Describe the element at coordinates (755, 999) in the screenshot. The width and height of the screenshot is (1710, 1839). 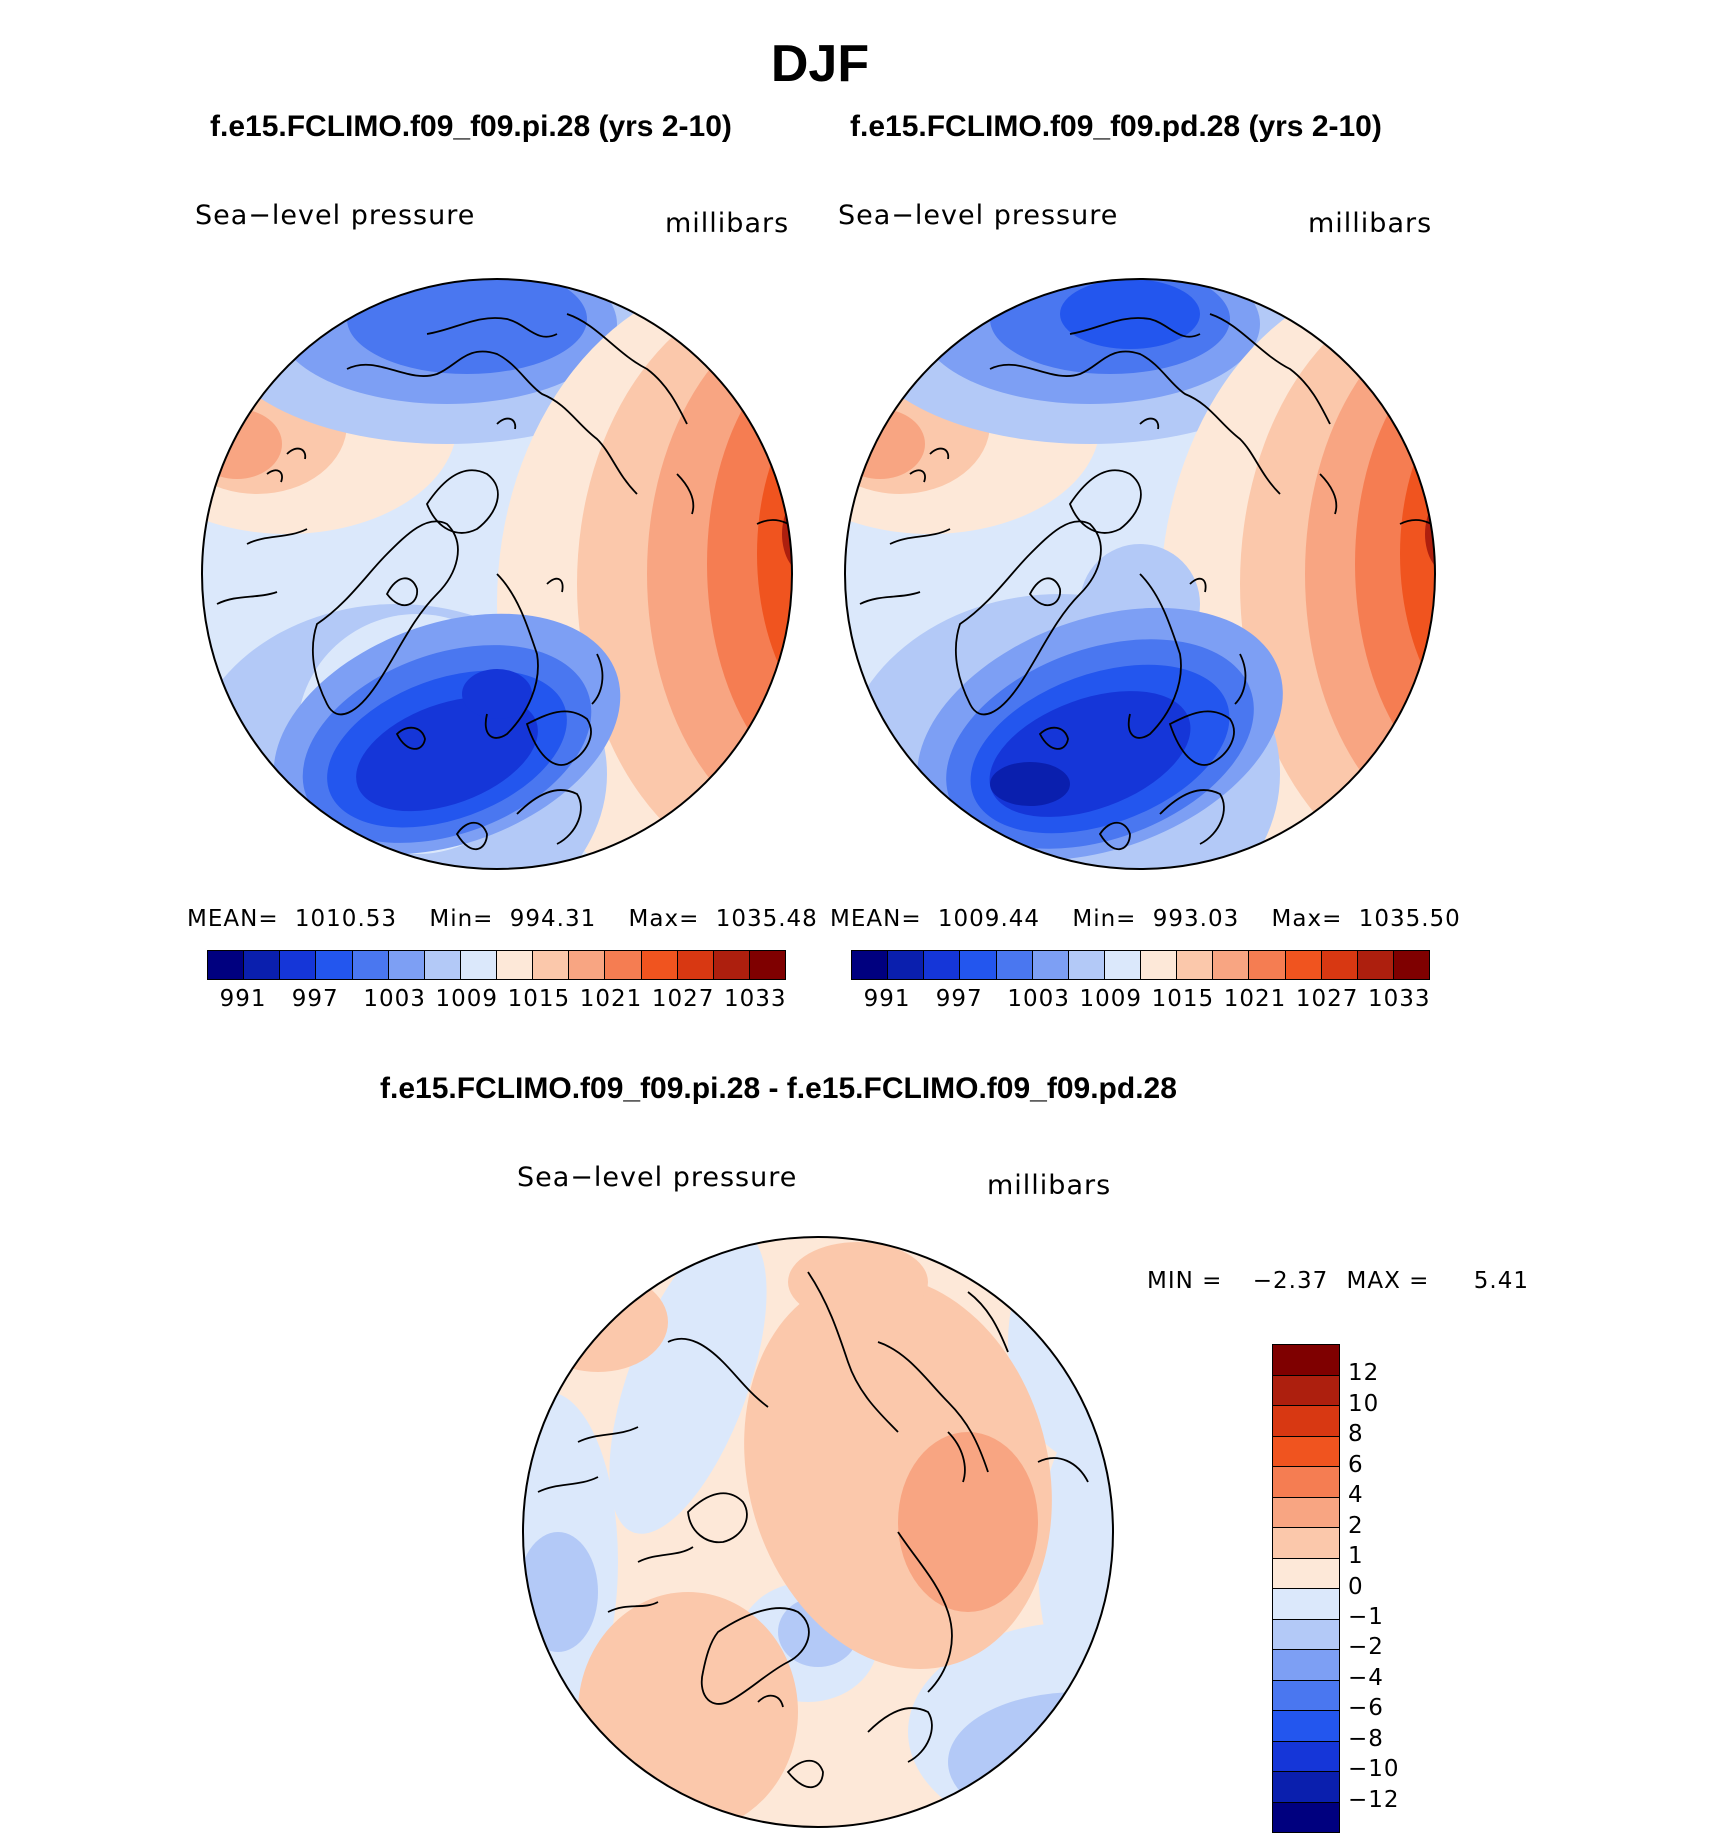
I see `colorbar-tick-label: 1033` at that location.